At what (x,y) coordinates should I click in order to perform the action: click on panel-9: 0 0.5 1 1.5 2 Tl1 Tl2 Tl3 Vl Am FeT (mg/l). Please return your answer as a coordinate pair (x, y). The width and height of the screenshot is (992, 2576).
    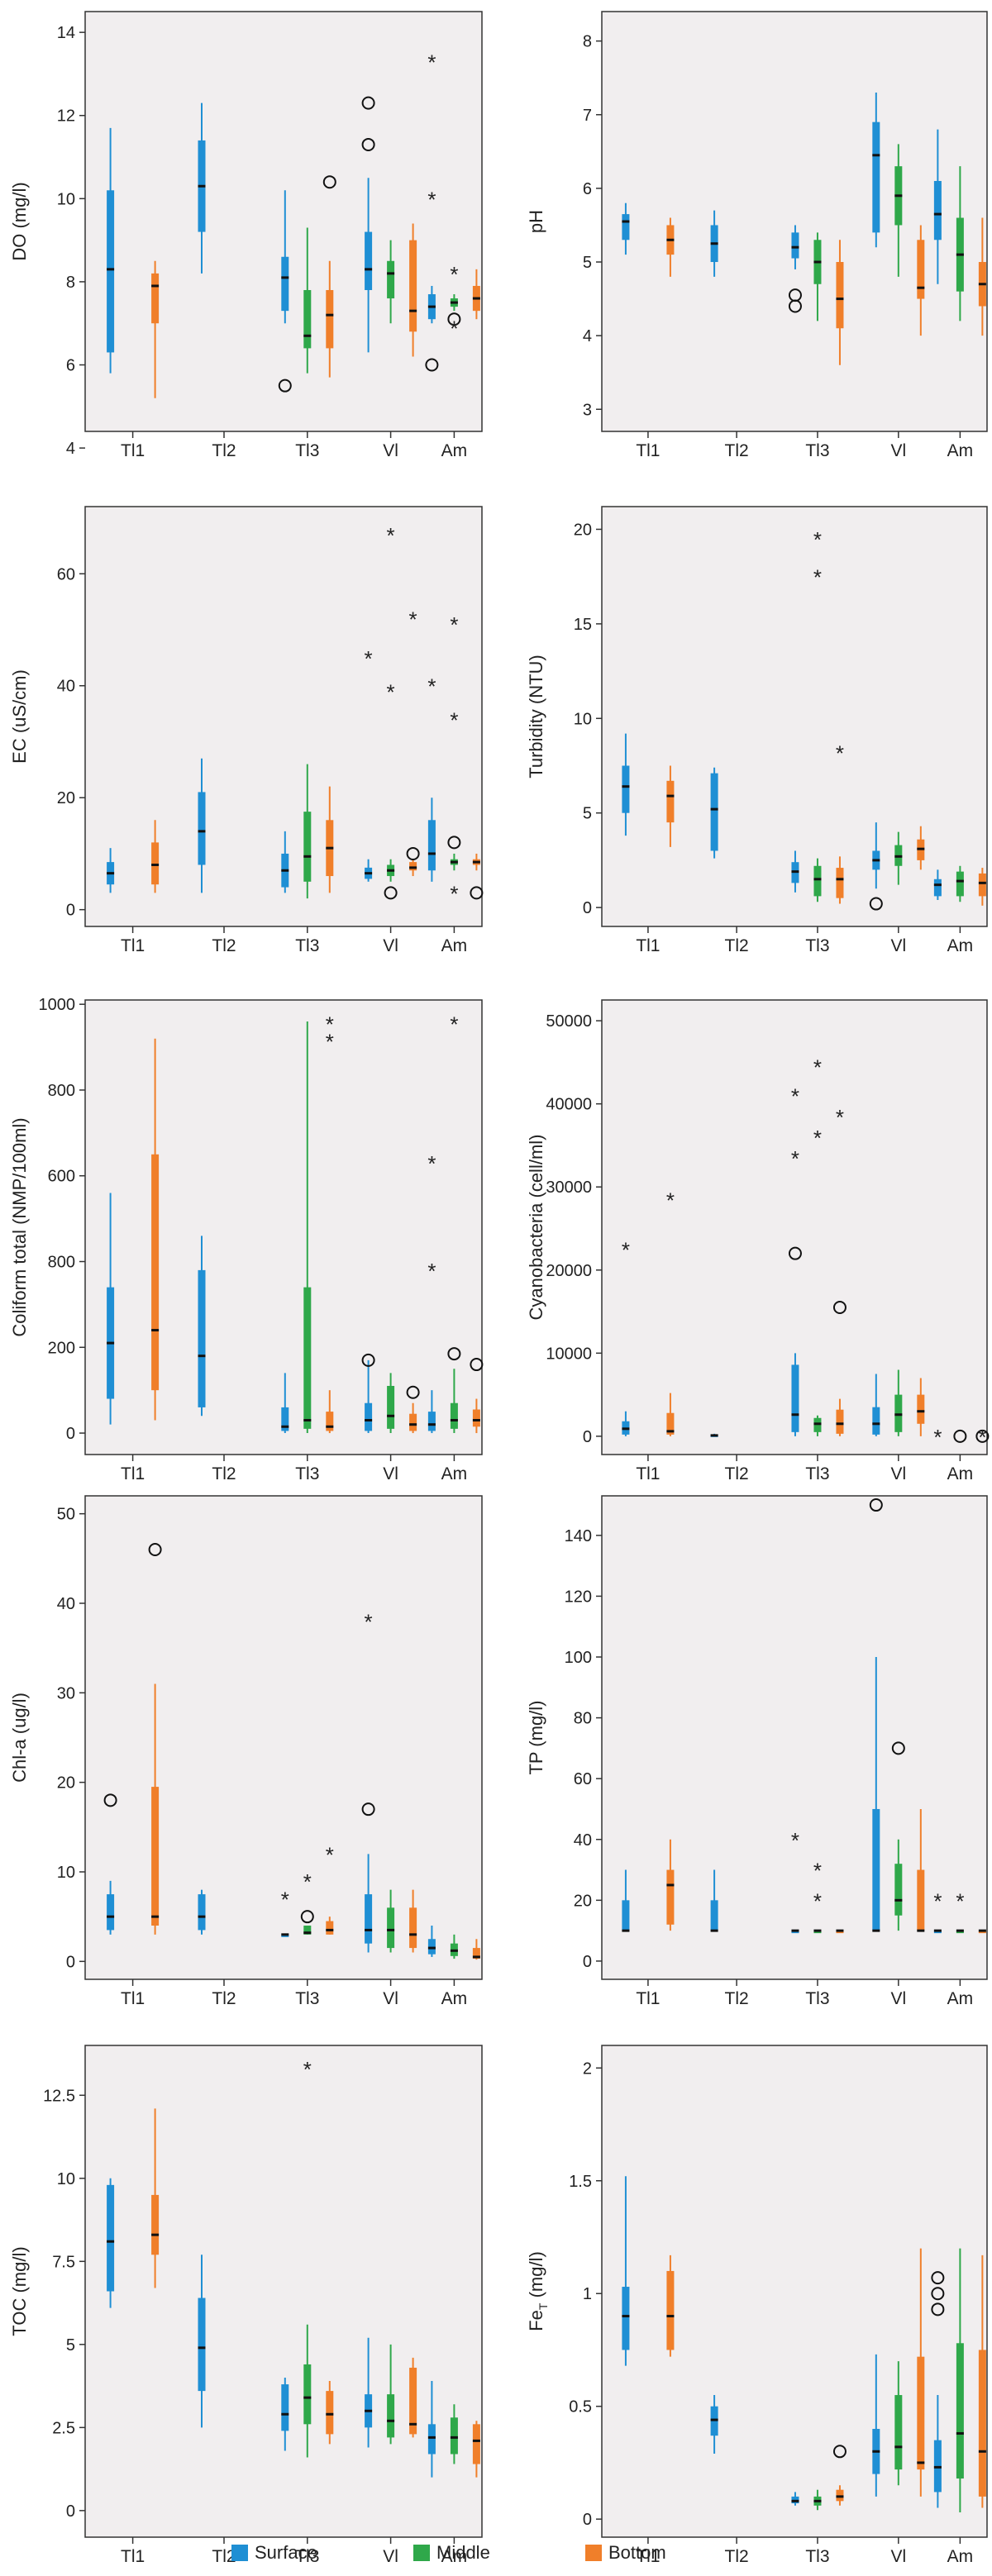
    Looking at the image, I should click on (757, 2305).